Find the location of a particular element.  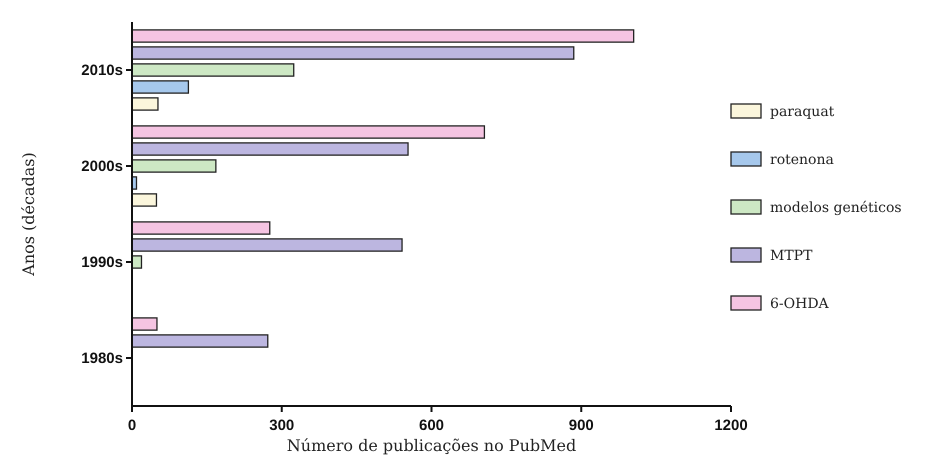

x-tick-label: 0 is located at coordinates (132, 425).